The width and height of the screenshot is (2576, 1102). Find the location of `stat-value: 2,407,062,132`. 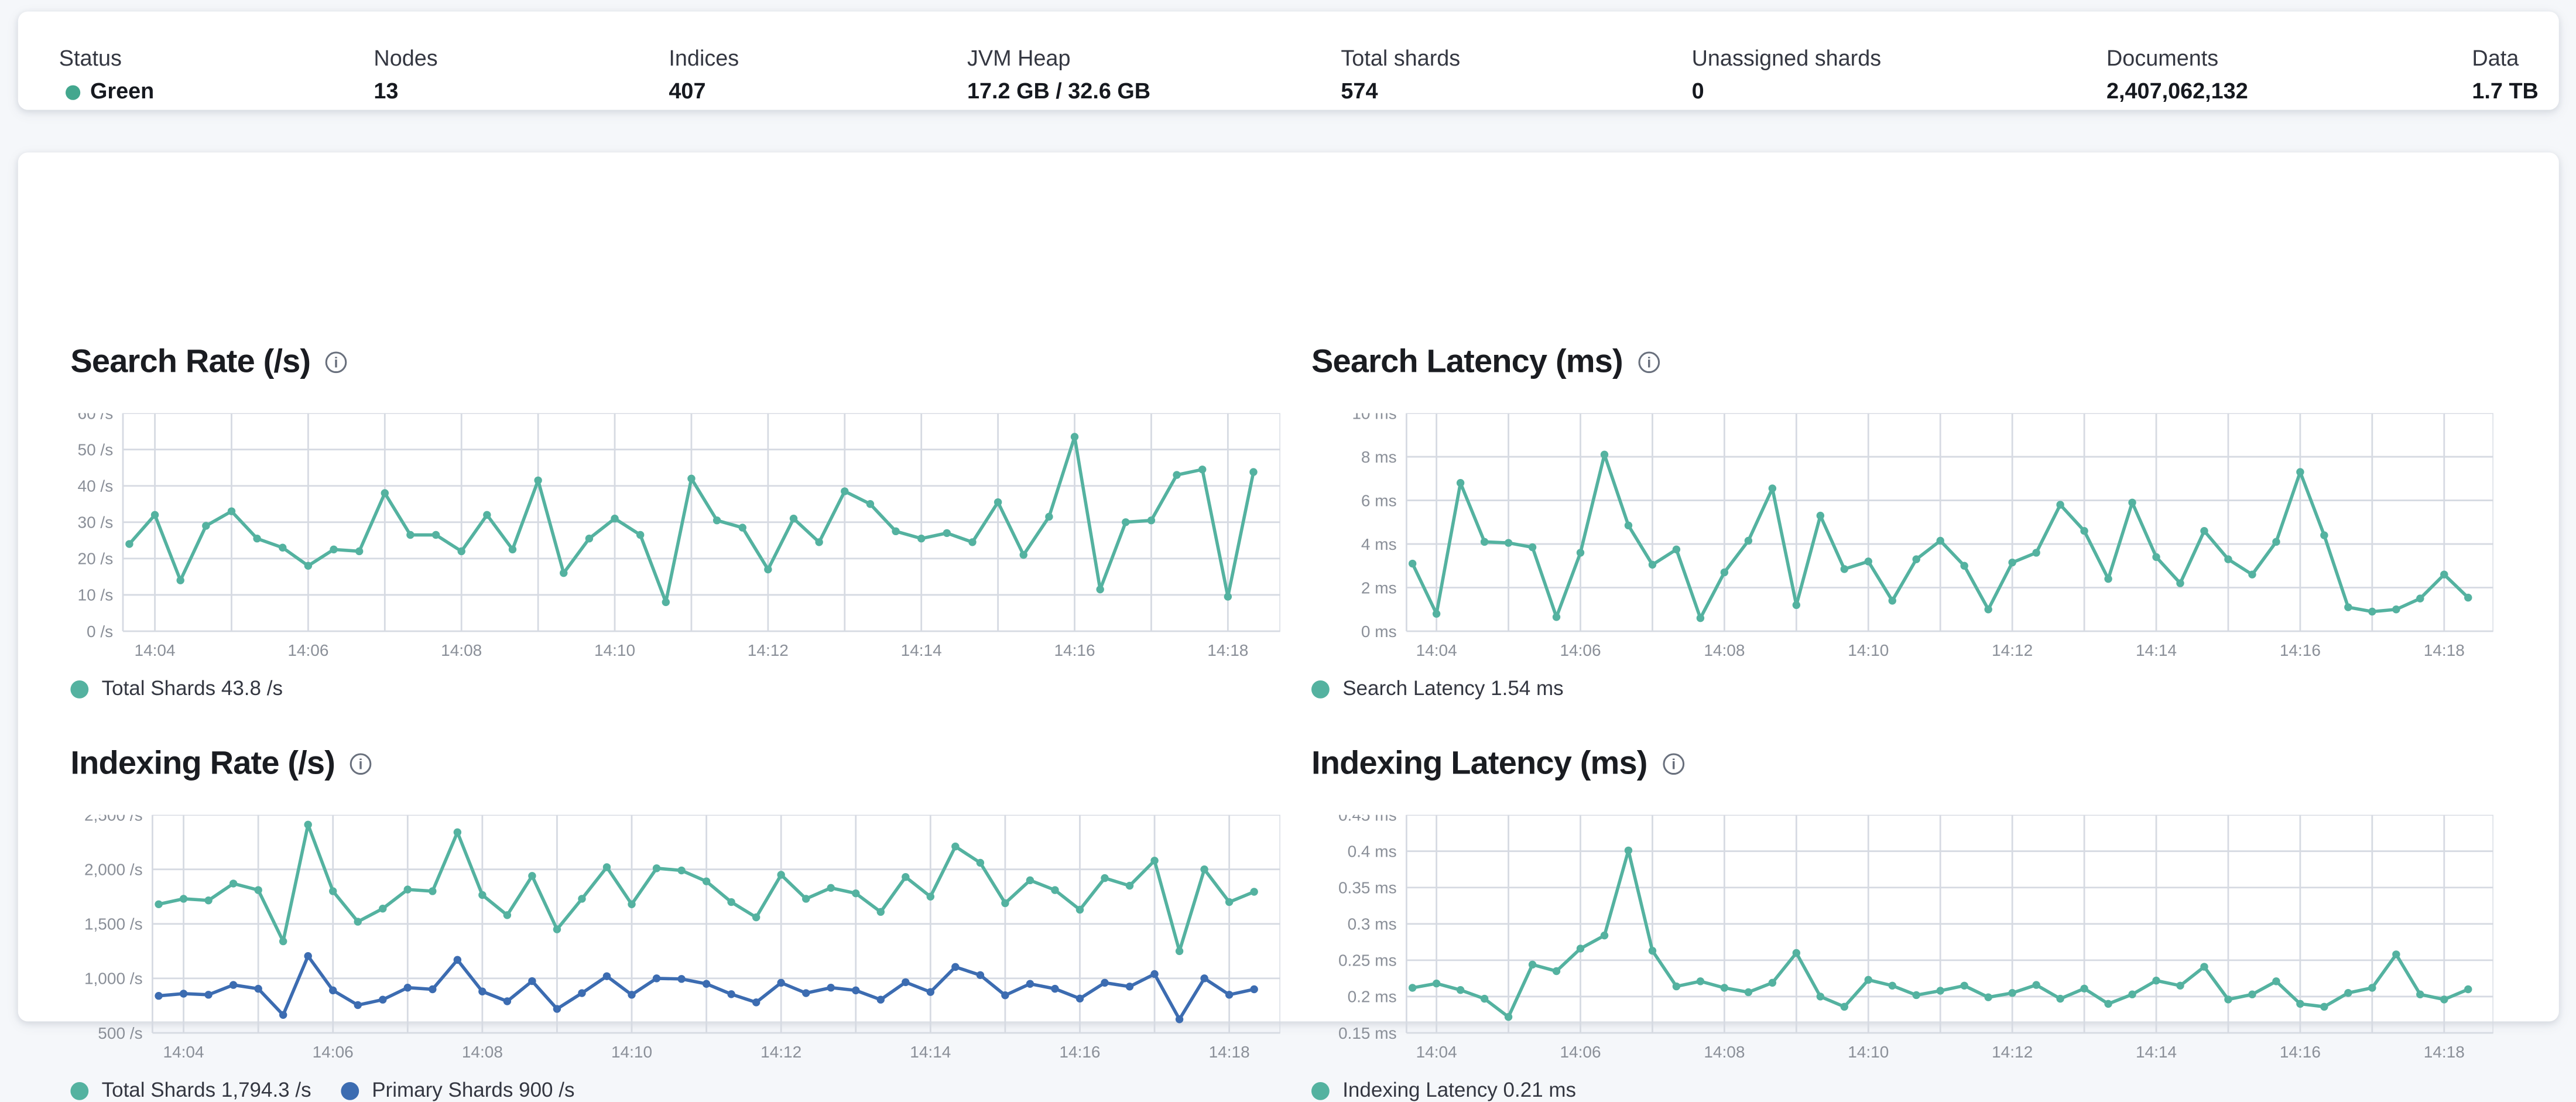

stat-value: 2,407,062,132 is located at coordinates (2177, 91).